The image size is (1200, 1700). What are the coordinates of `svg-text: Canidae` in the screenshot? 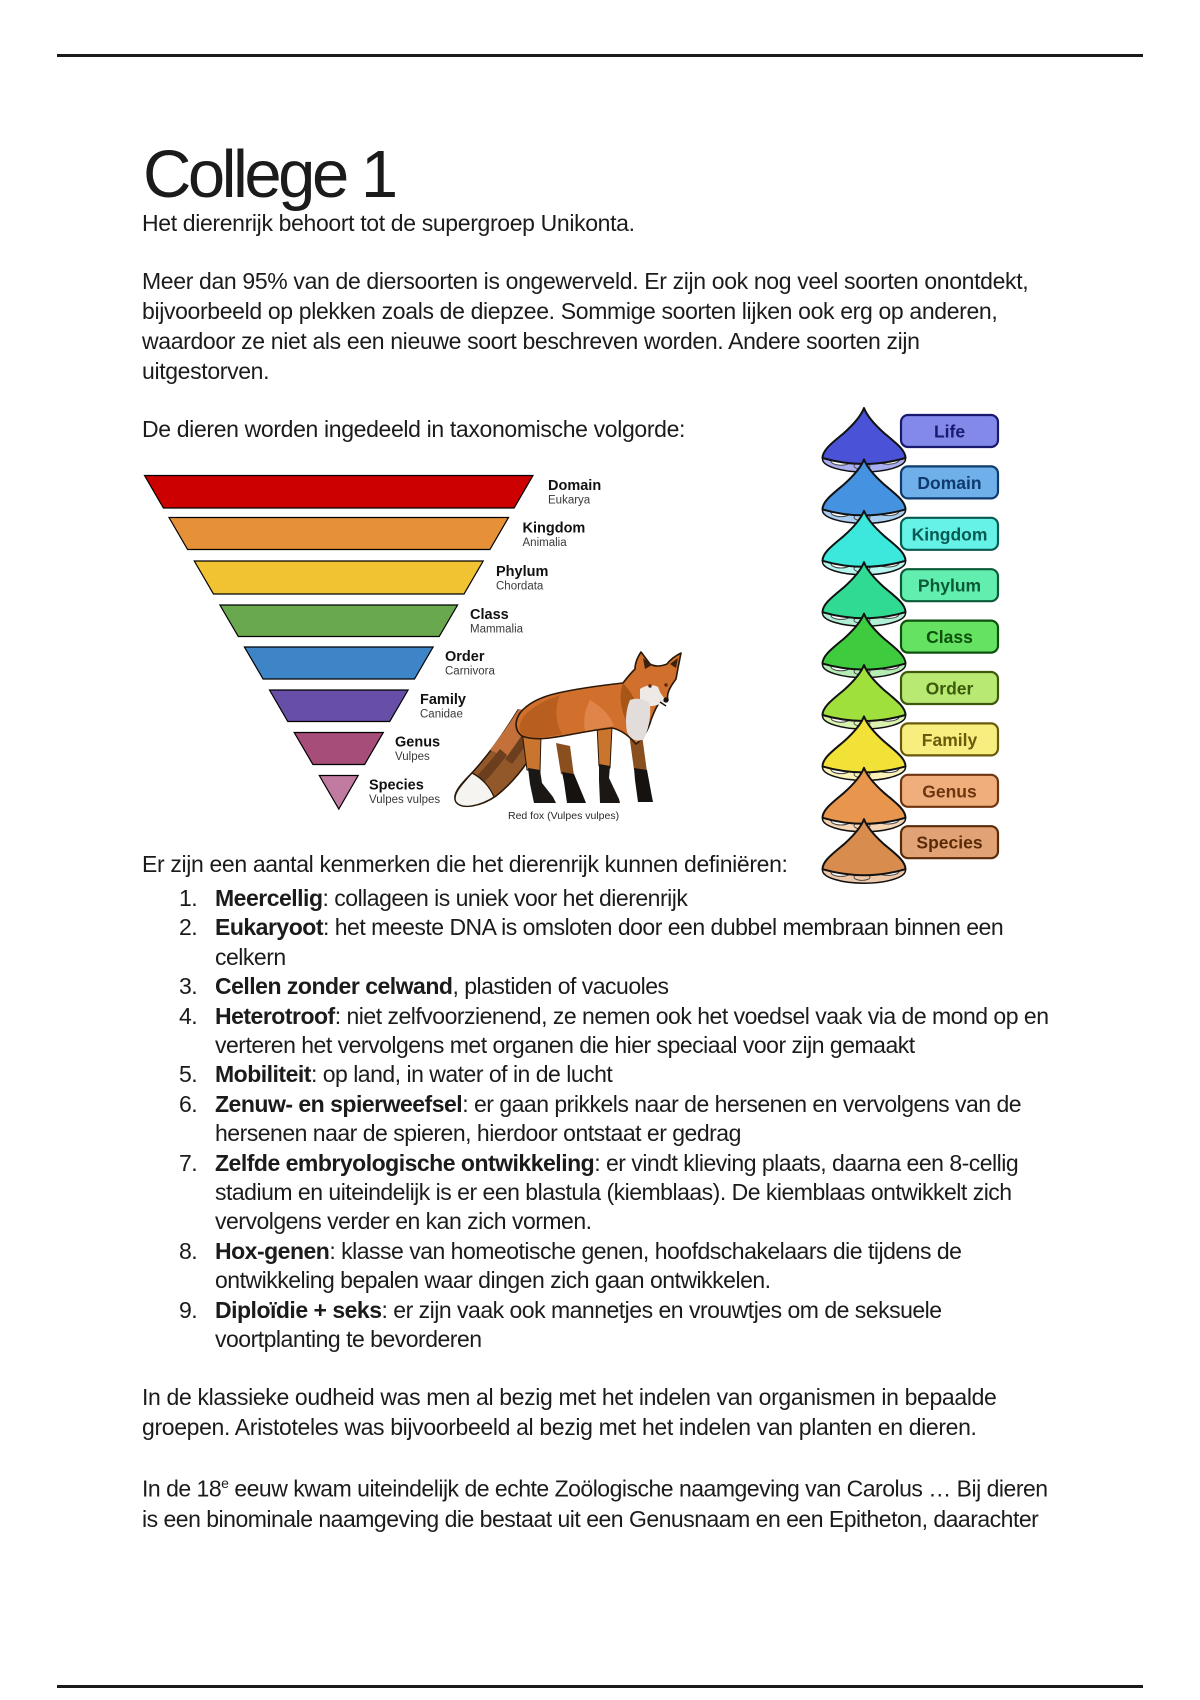 It's located at (441, 715).